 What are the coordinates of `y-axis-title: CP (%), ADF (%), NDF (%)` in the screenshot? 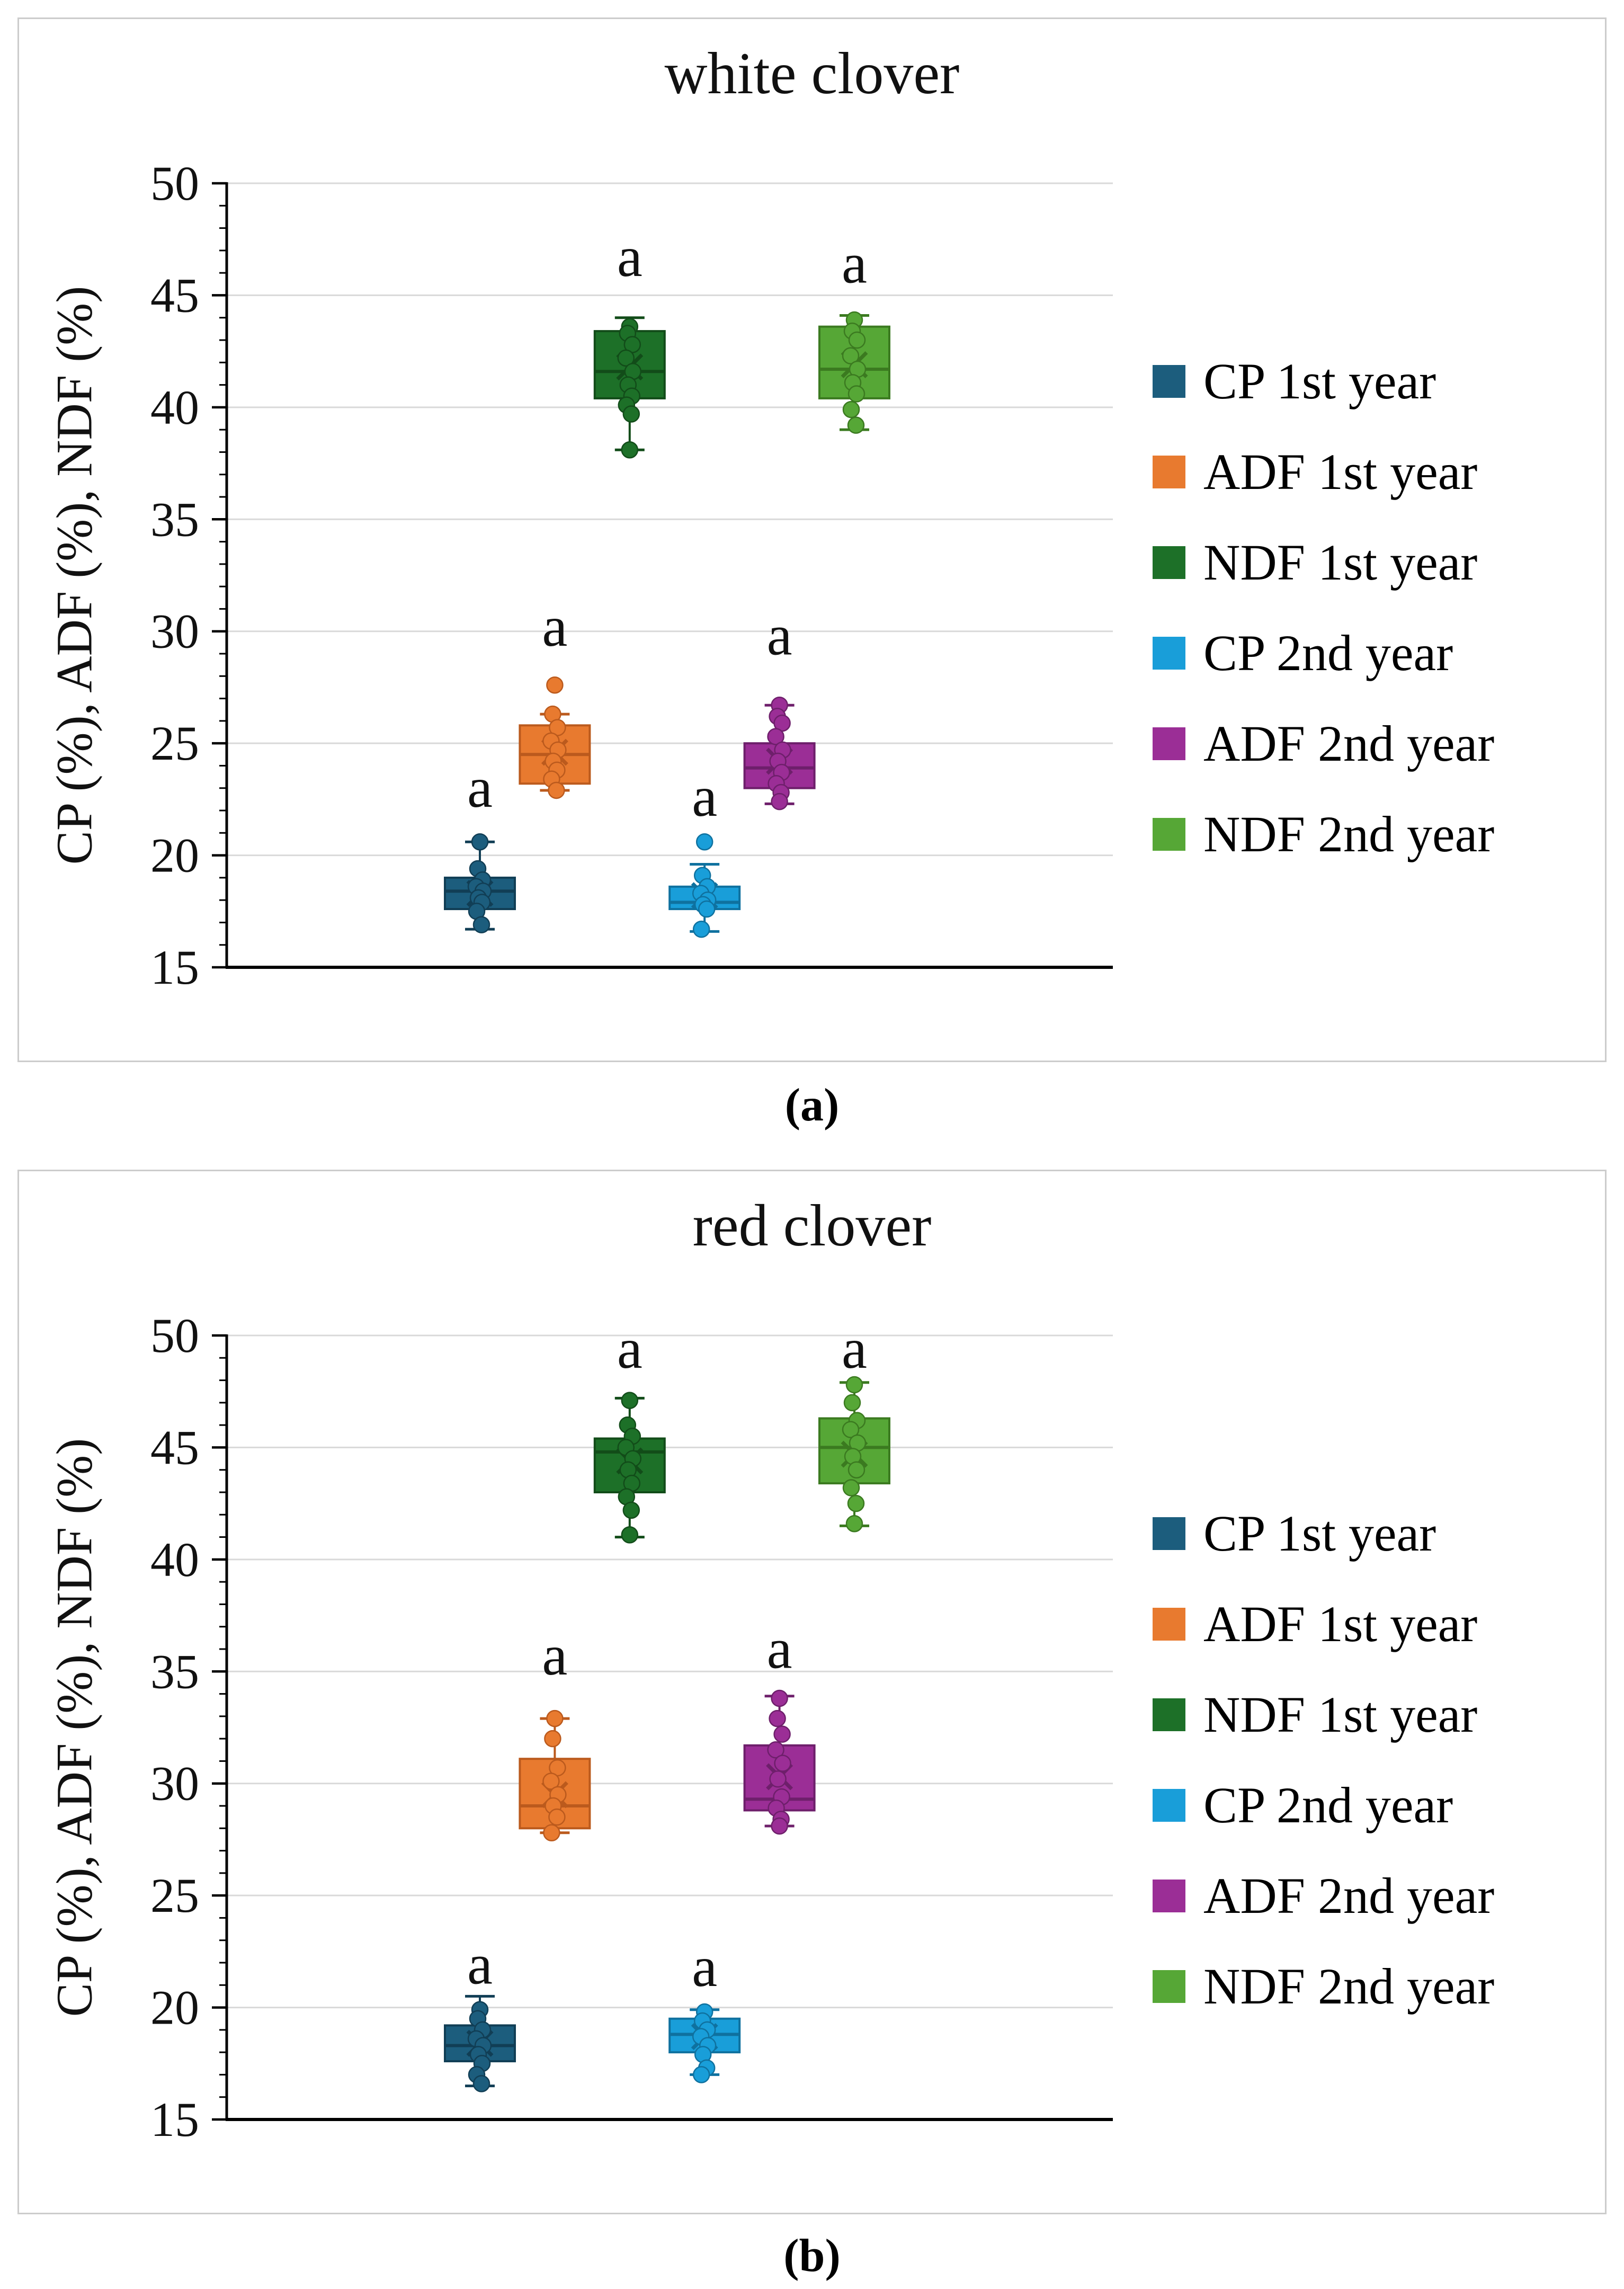 It's located at (74, 1727).